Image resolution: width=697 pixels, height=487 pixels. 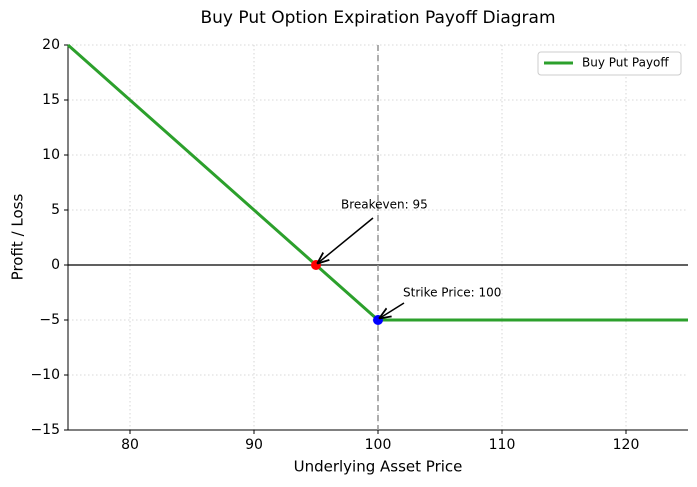 What do you see at coordinates (625, 63) in the screenshot?
I see `legend-label: Buy Put Payoff` at bounding box center [625, 63].